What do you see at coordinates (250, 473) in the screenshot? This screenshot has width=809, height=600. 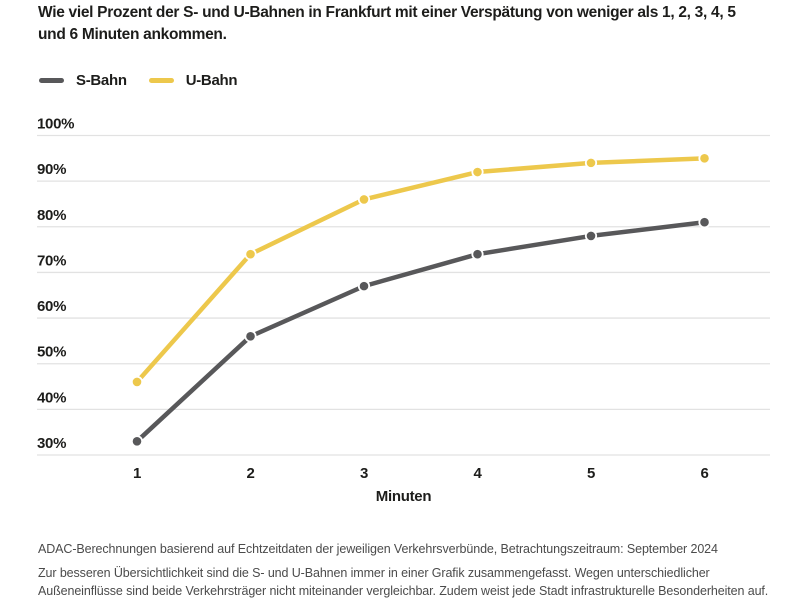 I see `x-tick-label: 2` at bounding box center [250, 473].